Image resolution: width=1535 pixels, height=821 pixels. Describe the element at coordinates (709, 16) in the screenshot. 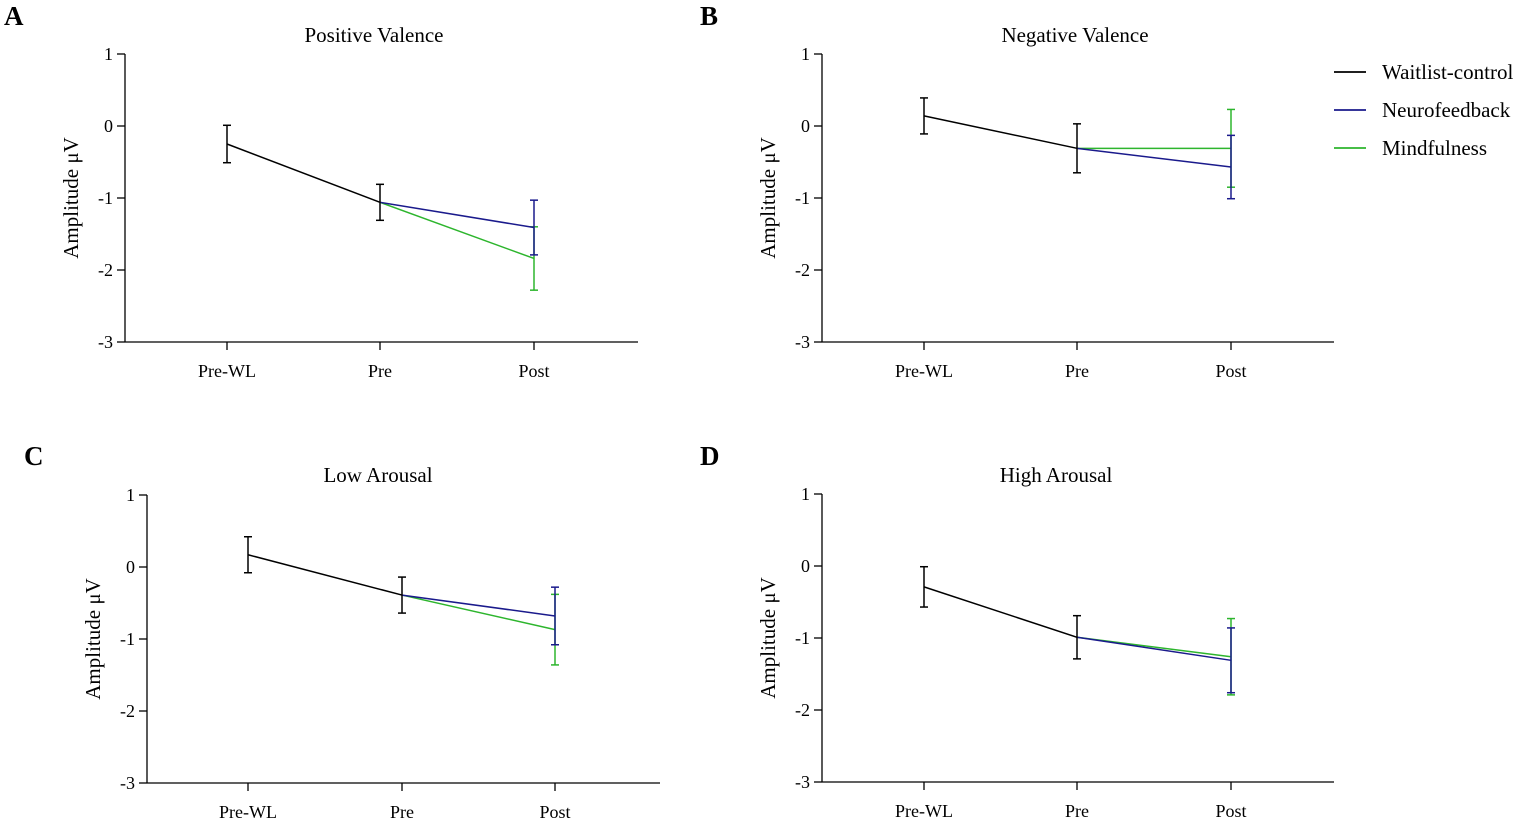

I see `panel-letter: B` at that location.